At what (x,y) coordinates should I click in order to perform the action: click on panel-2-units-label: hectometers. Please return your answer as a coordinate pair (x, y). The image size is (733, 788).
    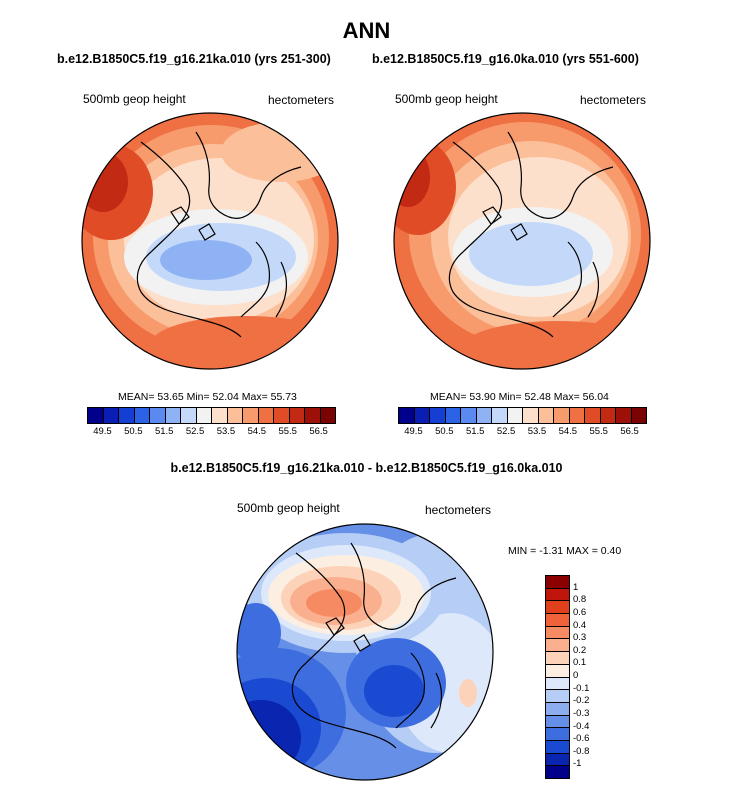
    Looking at the image, I should click on (613, 100).